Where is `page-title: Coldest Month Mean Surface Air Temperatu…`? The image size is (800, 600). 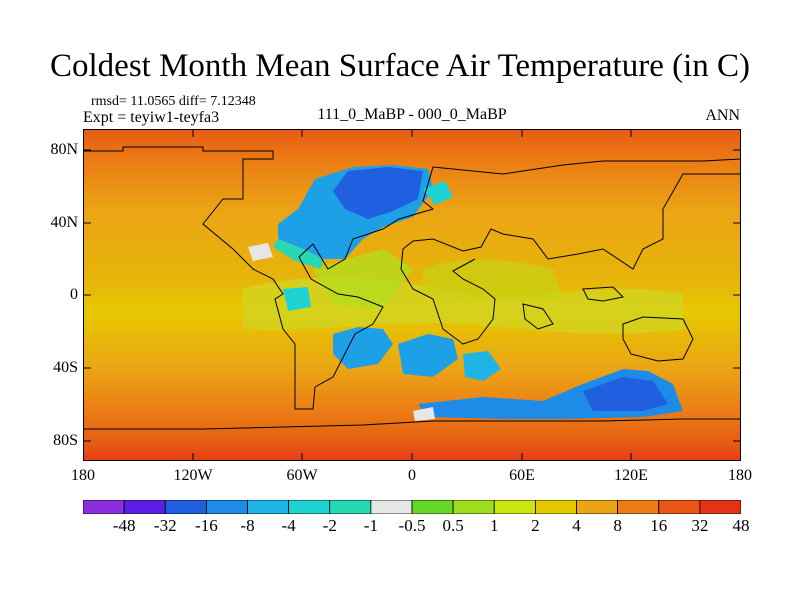
page-title: Coldest Month Mean Surface Air Temperatu… is located at coordinates (400, 66).